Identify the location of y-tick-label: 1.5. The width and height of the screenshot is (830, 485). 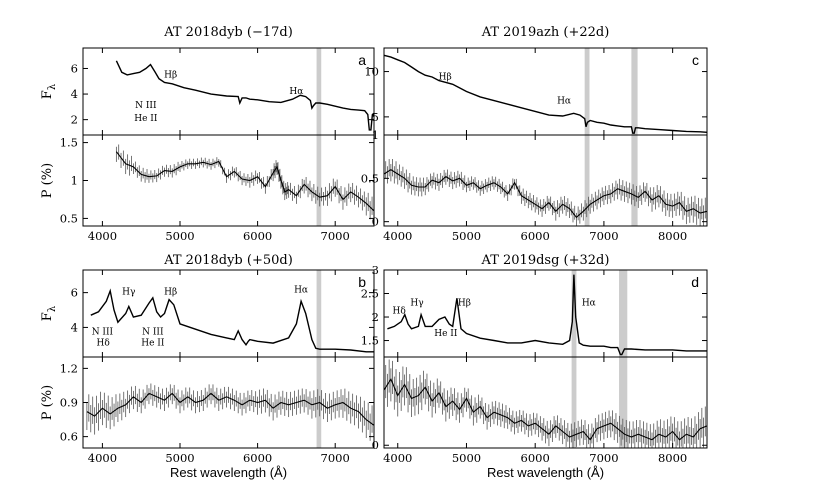
(370, 341).